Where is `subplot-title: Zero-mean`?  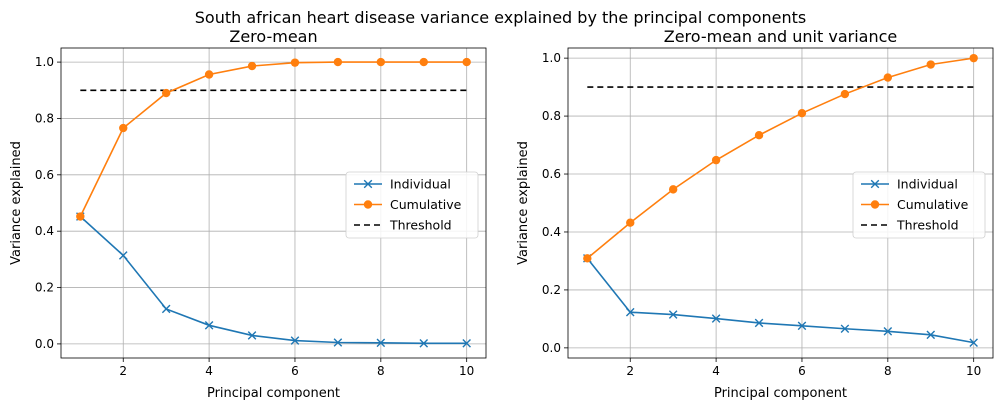
subplot-title: Zero-mean is located at coordinates (273, 36).